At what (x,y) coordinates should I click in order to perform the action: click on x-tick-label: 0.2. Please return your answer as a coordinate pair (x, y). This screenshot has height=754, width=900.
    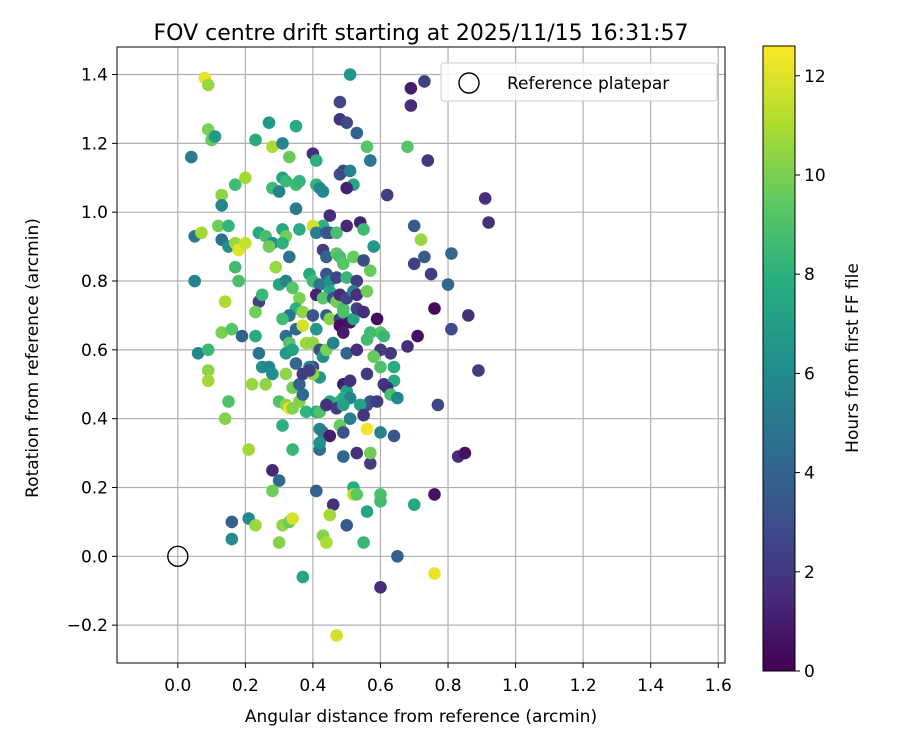
    Looking at the image, I should click on (245, 686).